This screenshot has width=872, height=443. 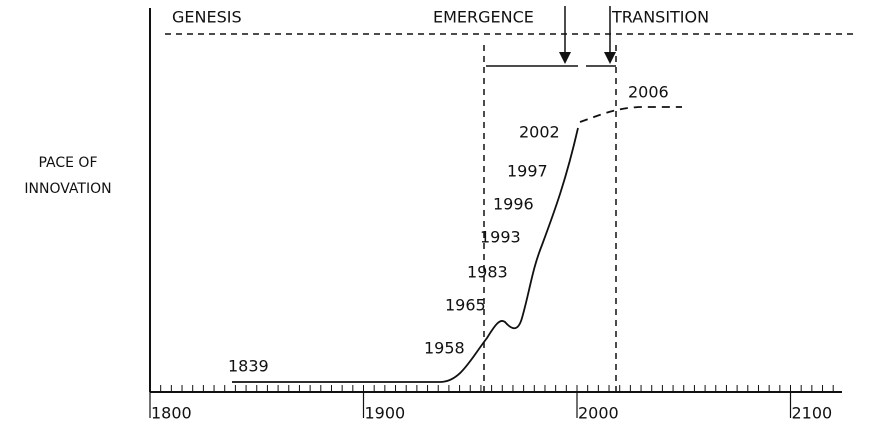 What do you see at coordinates (513, 204) in the screenshot?
I see `milestone: 1996` at bounding box center [513, 204].